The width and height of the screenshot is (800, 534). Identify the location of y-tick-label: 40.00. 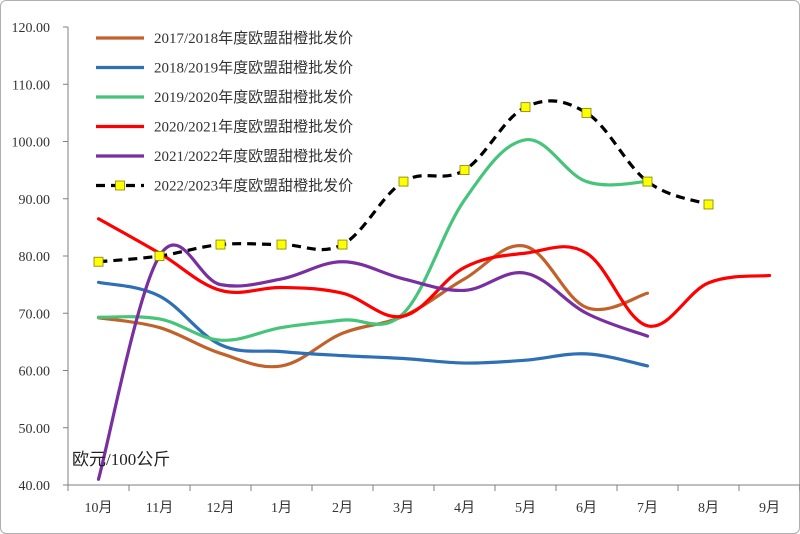
(35, 486).